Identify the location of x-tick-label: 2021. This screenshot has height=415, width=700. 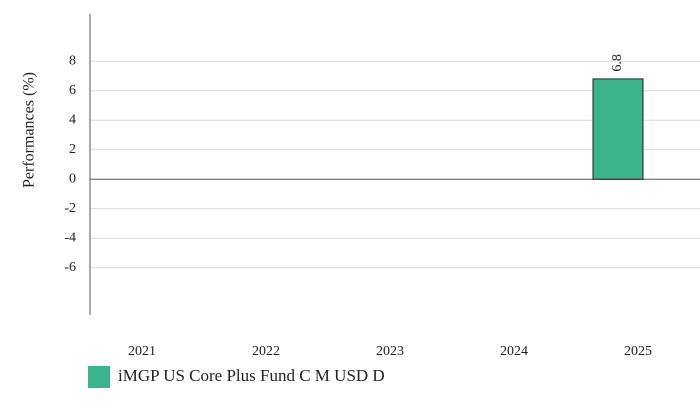
(142, 351).